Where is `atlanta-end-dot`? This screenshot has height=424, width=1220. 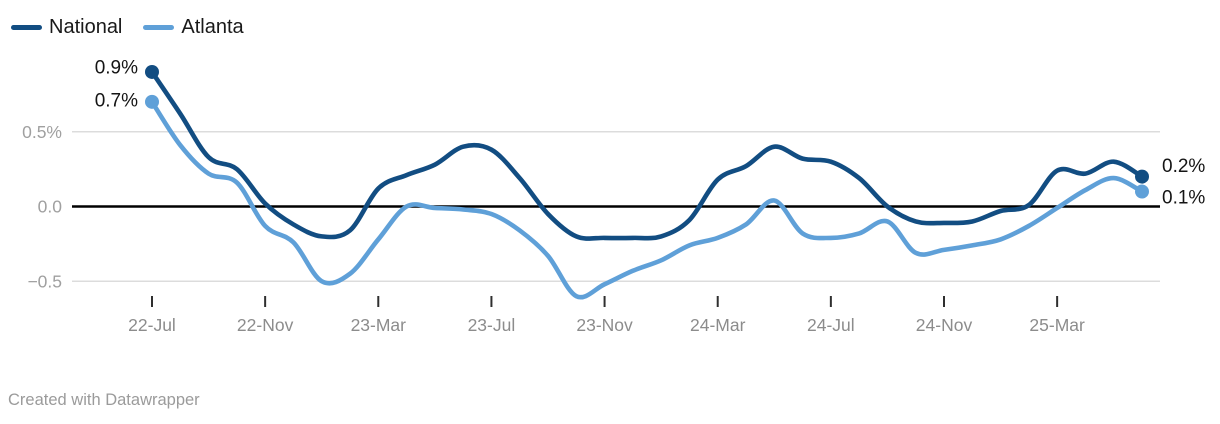 atlanta-end-dot is located at coordinates (1142, 191).